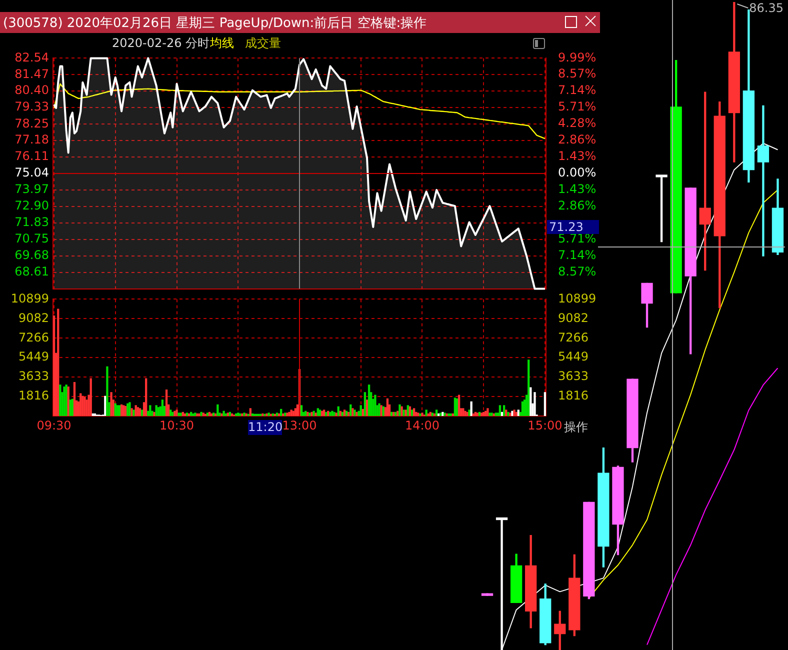 The height and width of the screenshot is (650, 788). I want to click on y2-tick-label: 10899, so click(577, 298).